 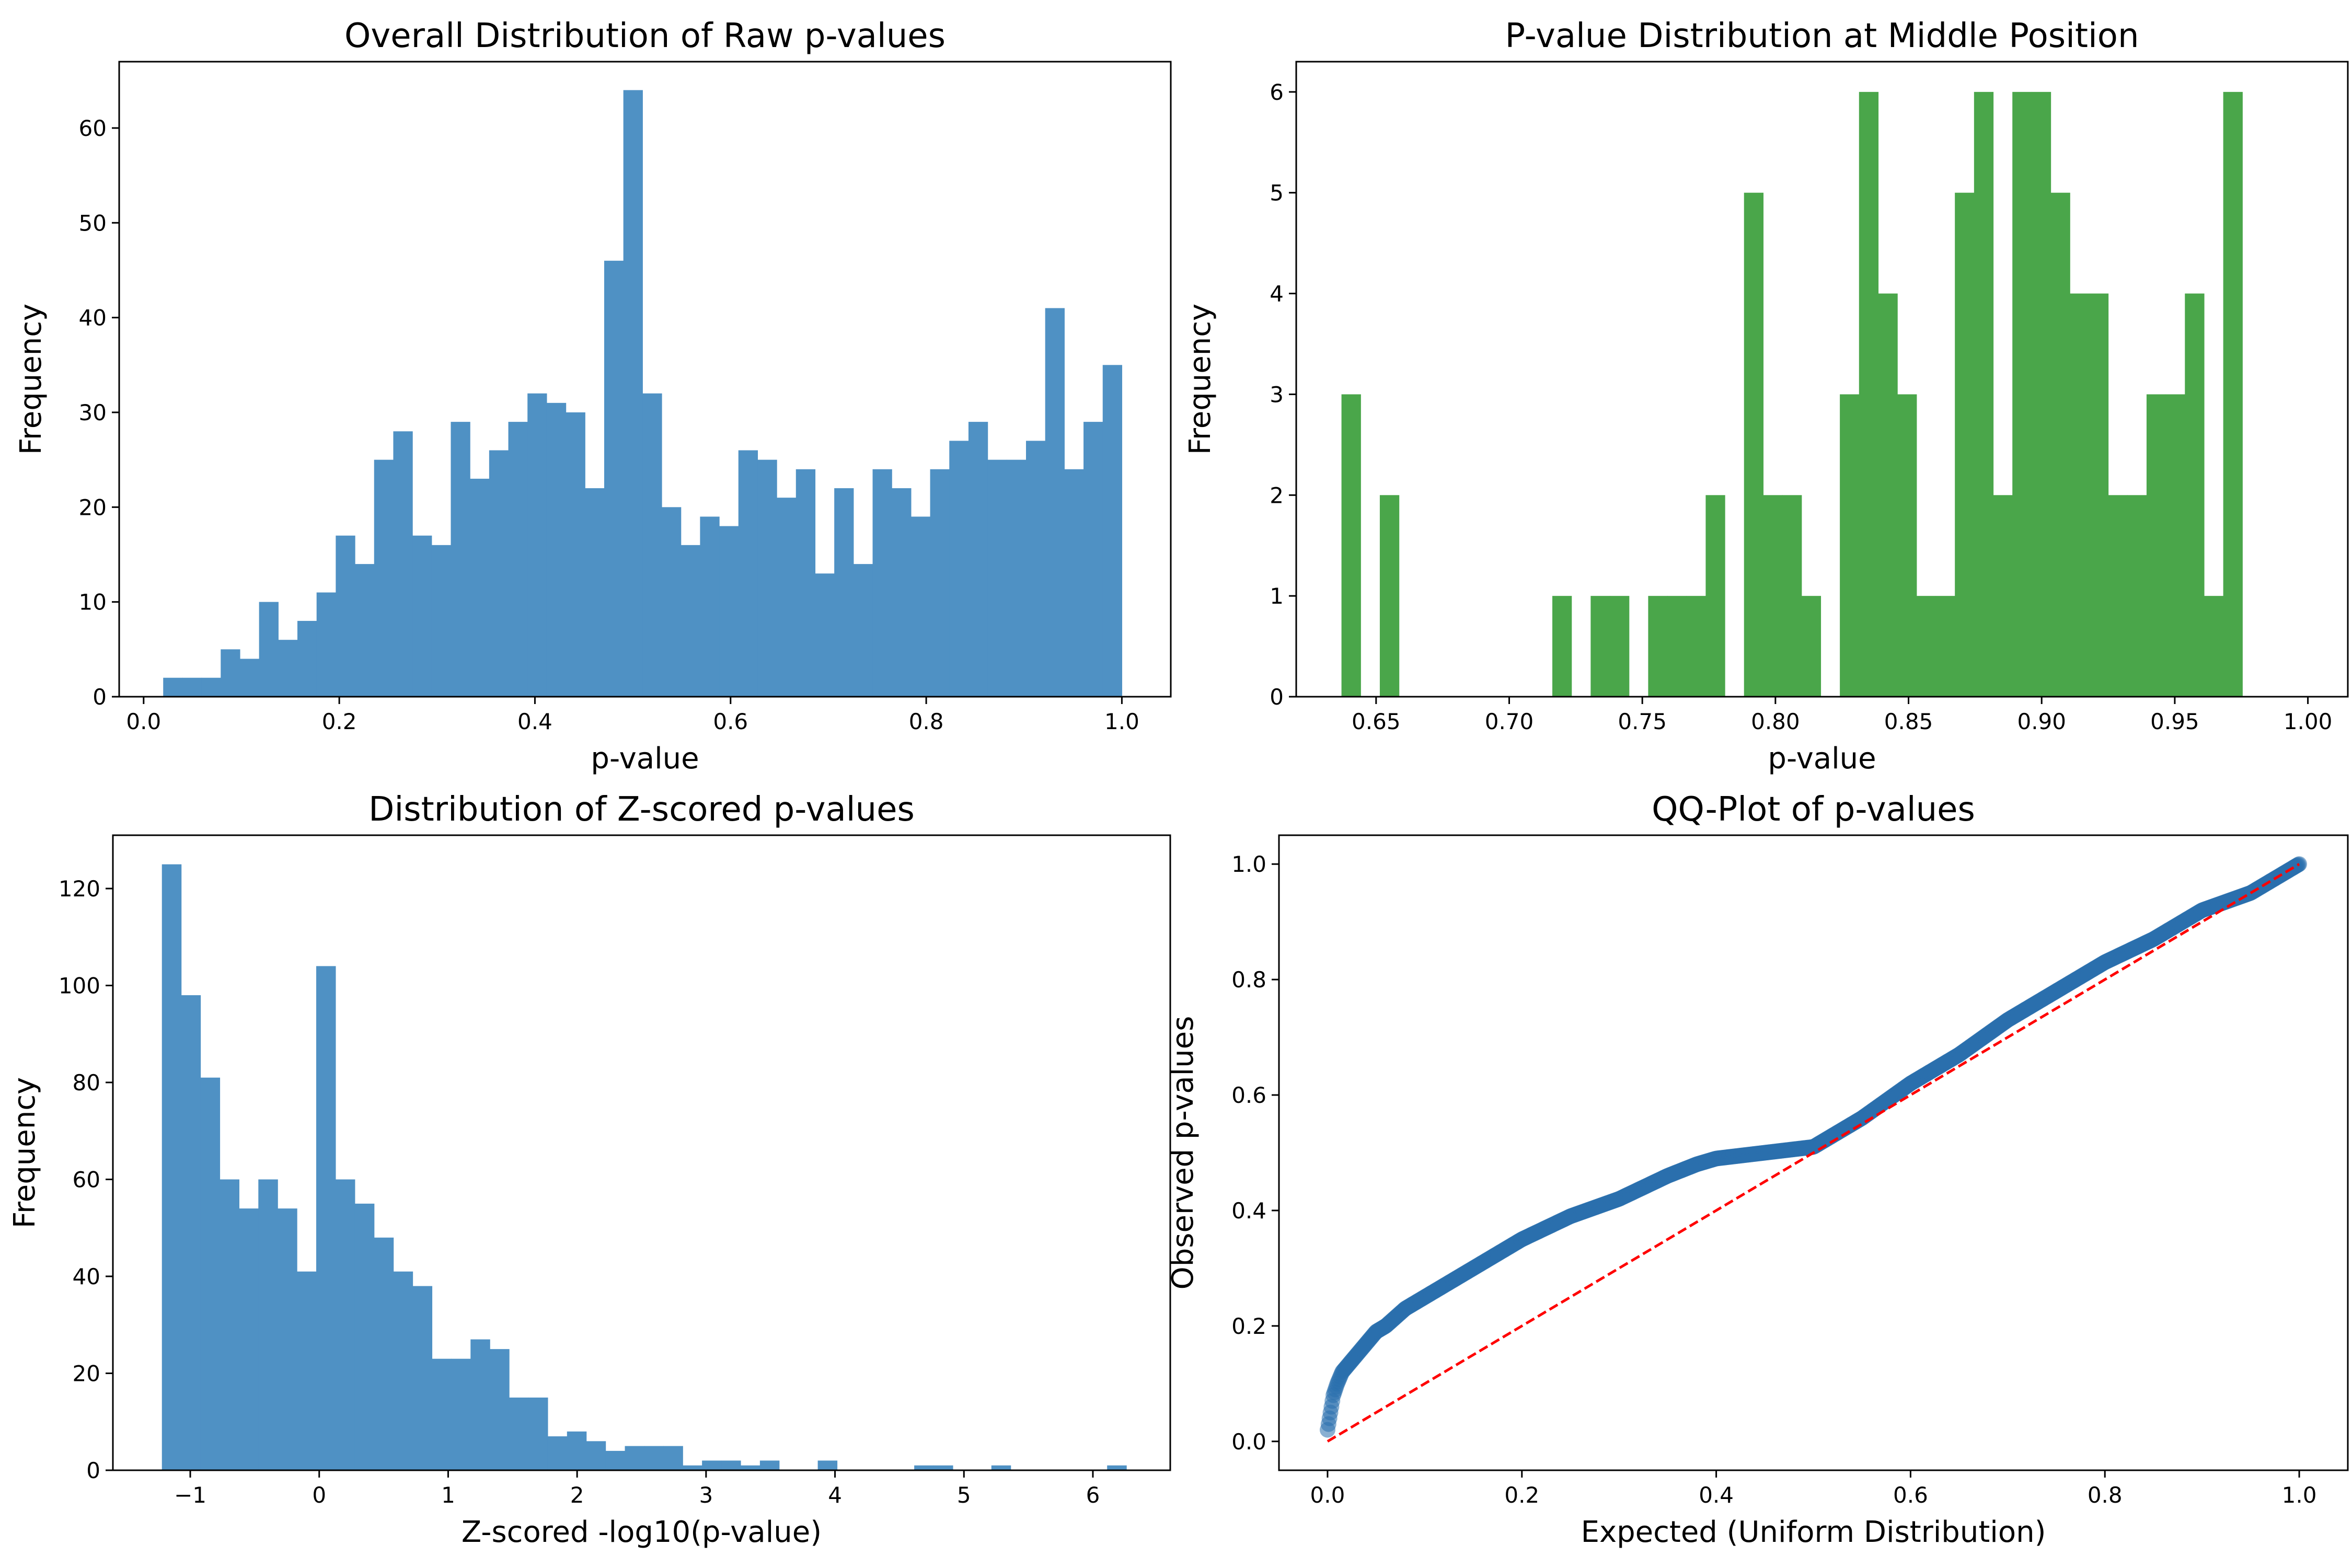 What do you see at coordinates (143, 721) in the screenshot?
I see `raw-xtick-label: 0.0` at bounding box center [143, 721].